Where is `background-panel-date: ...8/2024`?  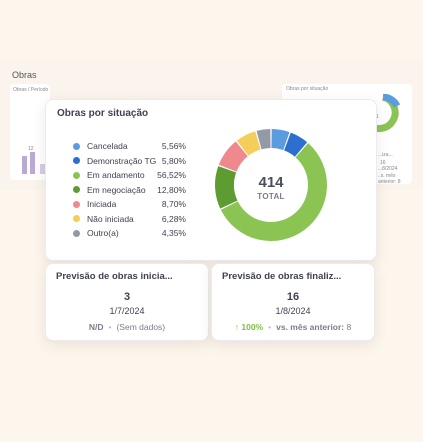 background-panel-date: ...8/2024 is located at coordinates (388, 169).